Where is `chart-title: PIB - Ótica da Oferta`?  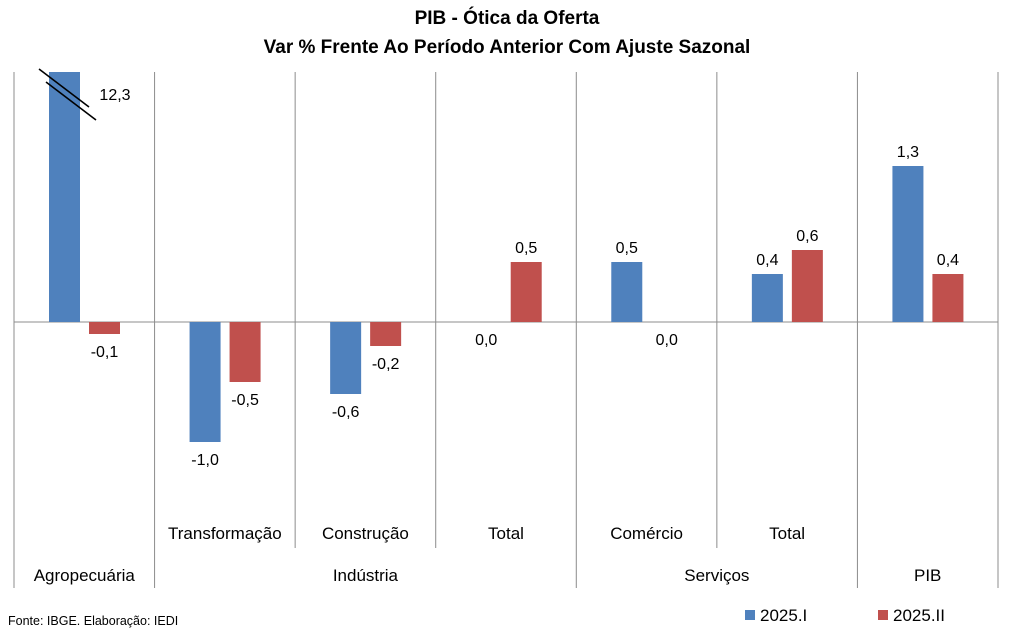 chart-title: PIB - Ótica da Oferta is located at coordinates (507, 18).